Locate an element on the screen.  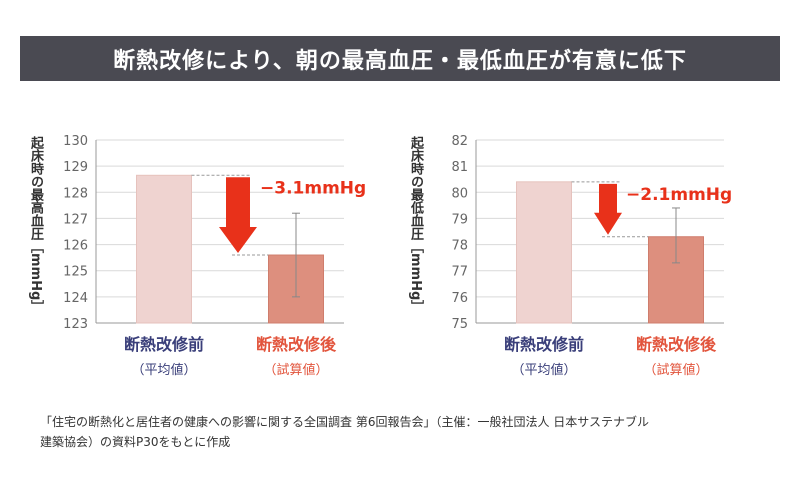
page-title: 断熱改修により、朝の最高血圧・最低血圧が有意に低下 is located at coordinates (400, 58).